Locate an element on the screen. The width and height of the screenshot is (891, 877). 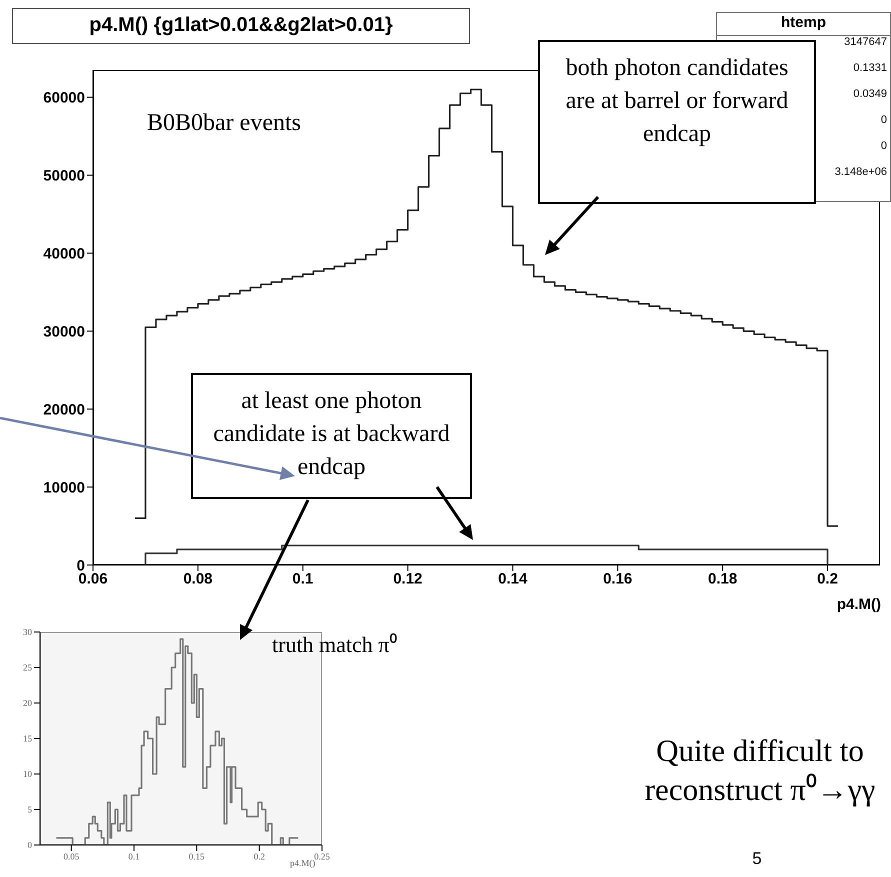
x-tick-label: 0.14 is located at coordinates (513, 579).